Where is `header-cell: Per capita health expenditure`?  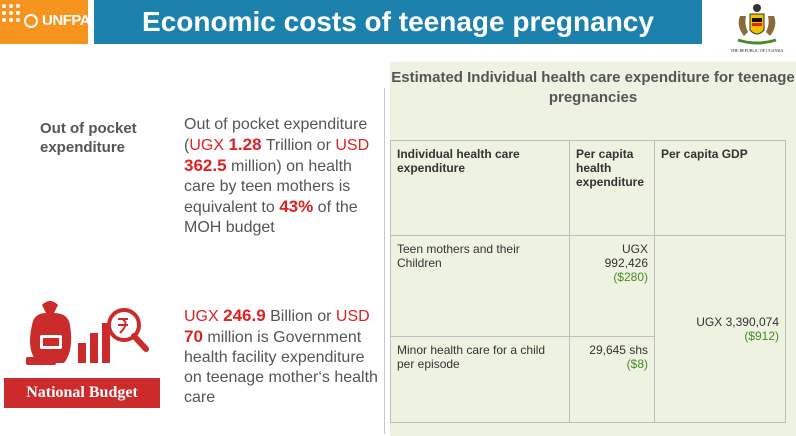 header-cell: Per capita health expenditure is located at coordinates (612, 188).